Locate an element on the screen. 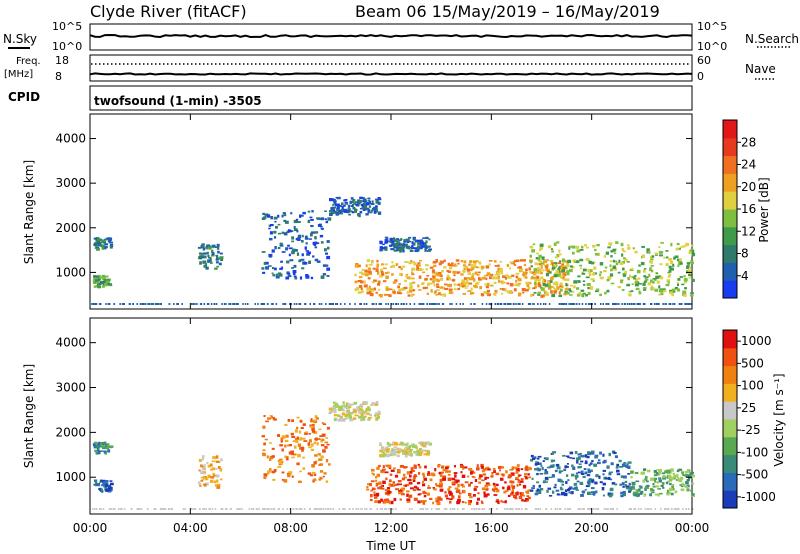 The image size is (800, 554). velocity-colorbar-swatch is located at coordinates (730, 339).